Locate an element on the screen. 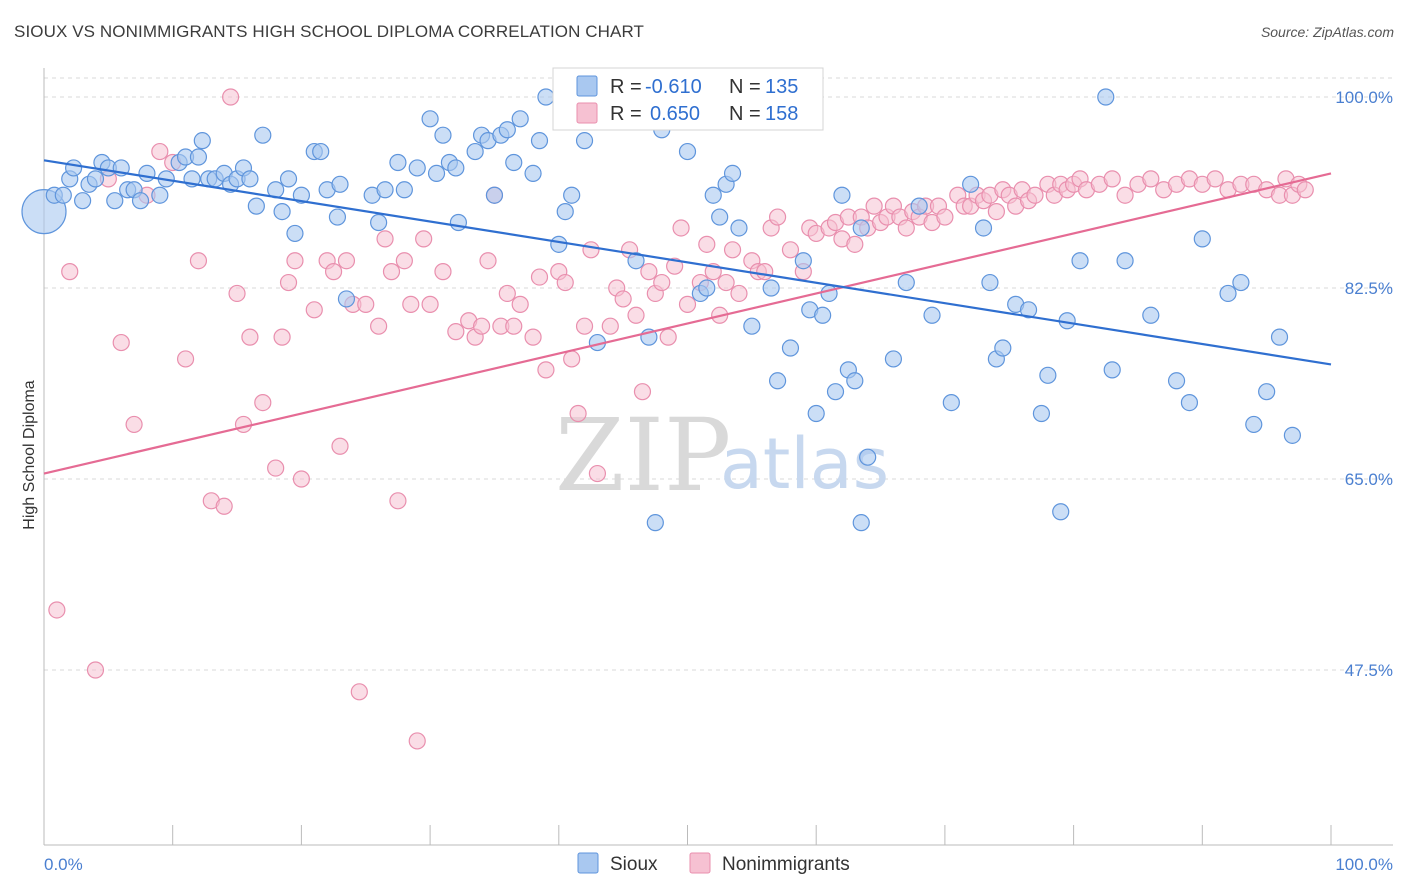 The width and height of the screenshot is (1406, 892). stats-r-label-nonimmigrants: R = is located at coordinates (626, 114).